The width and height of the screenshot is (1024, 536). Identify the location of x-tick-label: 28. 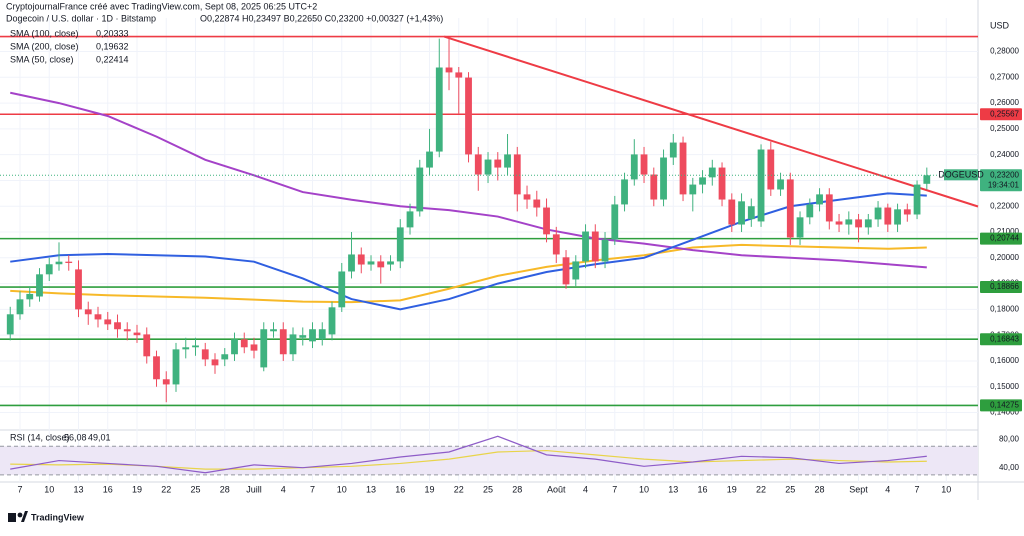
(225, 489).